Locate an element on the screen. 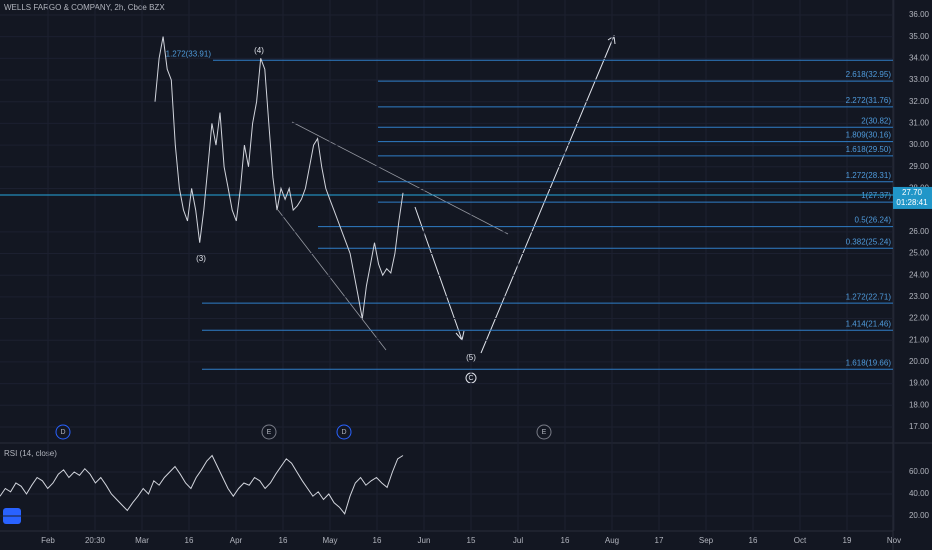  fib-label: 0.5(26.24) is located at coordinates (873, 220).